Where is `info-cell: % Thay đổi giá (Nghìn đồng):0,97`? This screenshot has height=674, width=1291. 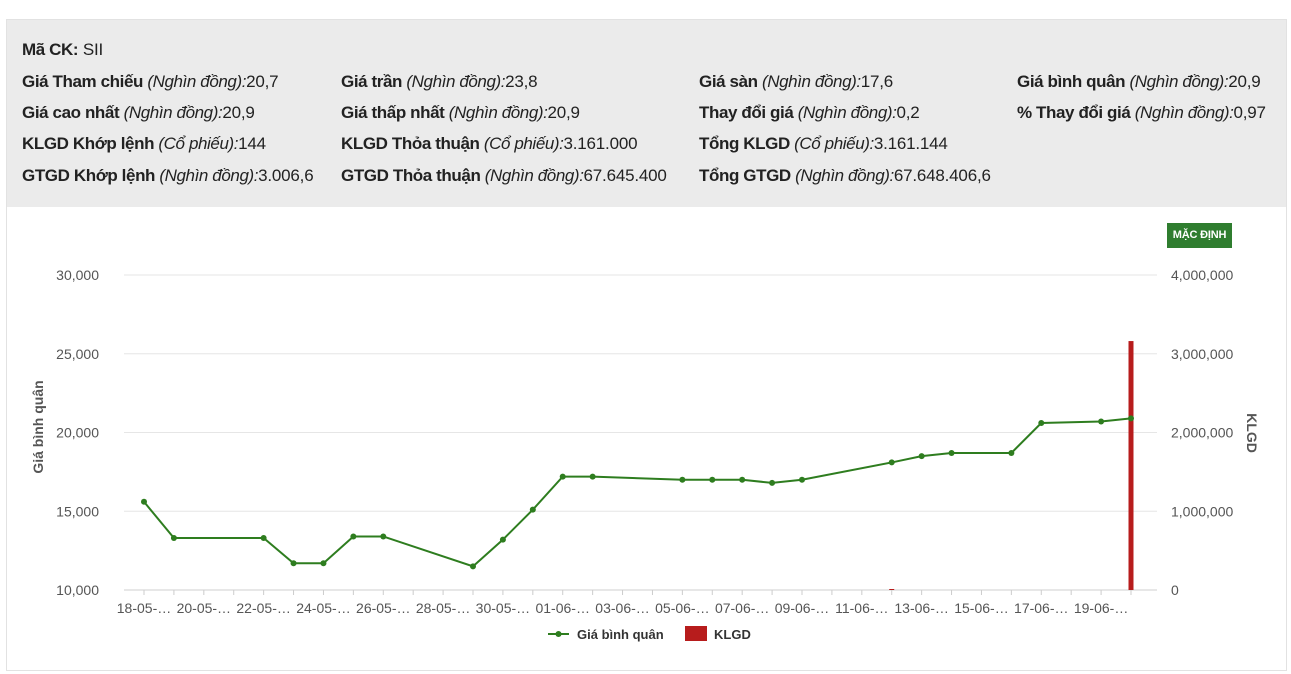 info-cell: % Thay đổi giá (Nghìn đồng):0,97 is located at coordinates (1141, 113).